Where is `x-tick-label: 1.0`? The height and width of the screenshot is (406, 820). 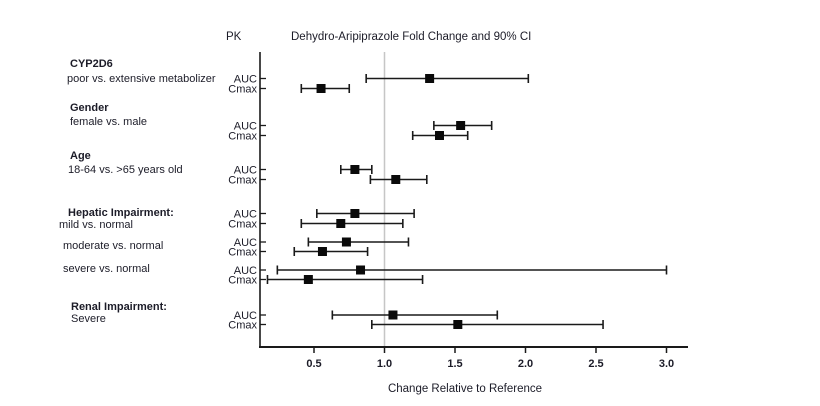
x-tick-label: 1.0 is located at coordinates (384, 364).